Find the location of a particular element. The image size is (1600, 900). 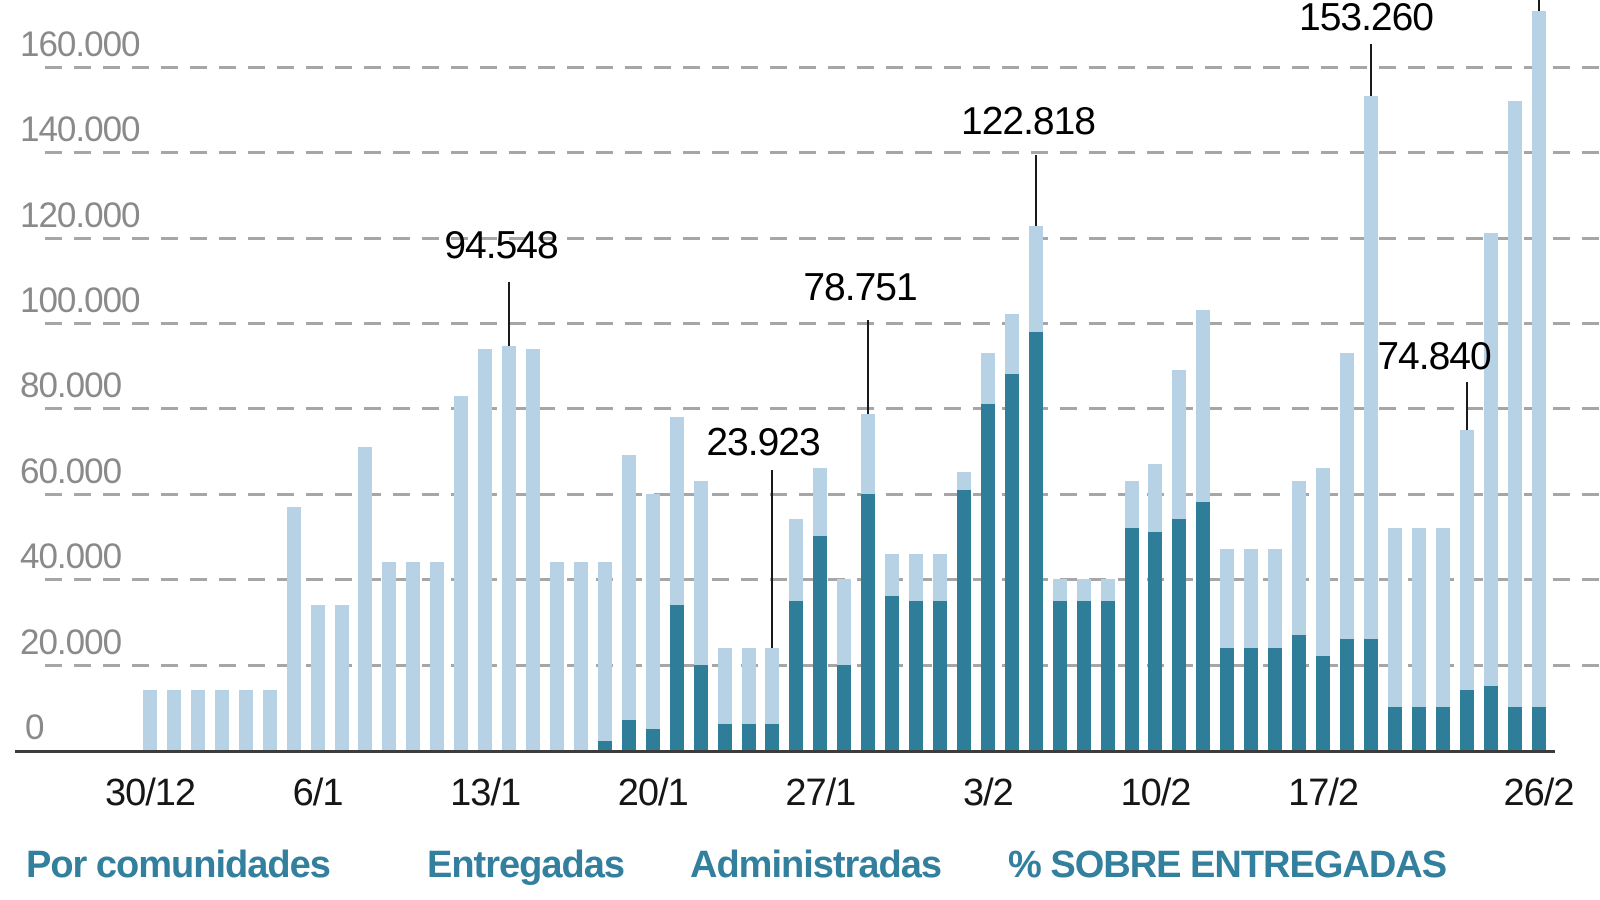

y-axis-label: 0 is located at coordinates (34, 727).